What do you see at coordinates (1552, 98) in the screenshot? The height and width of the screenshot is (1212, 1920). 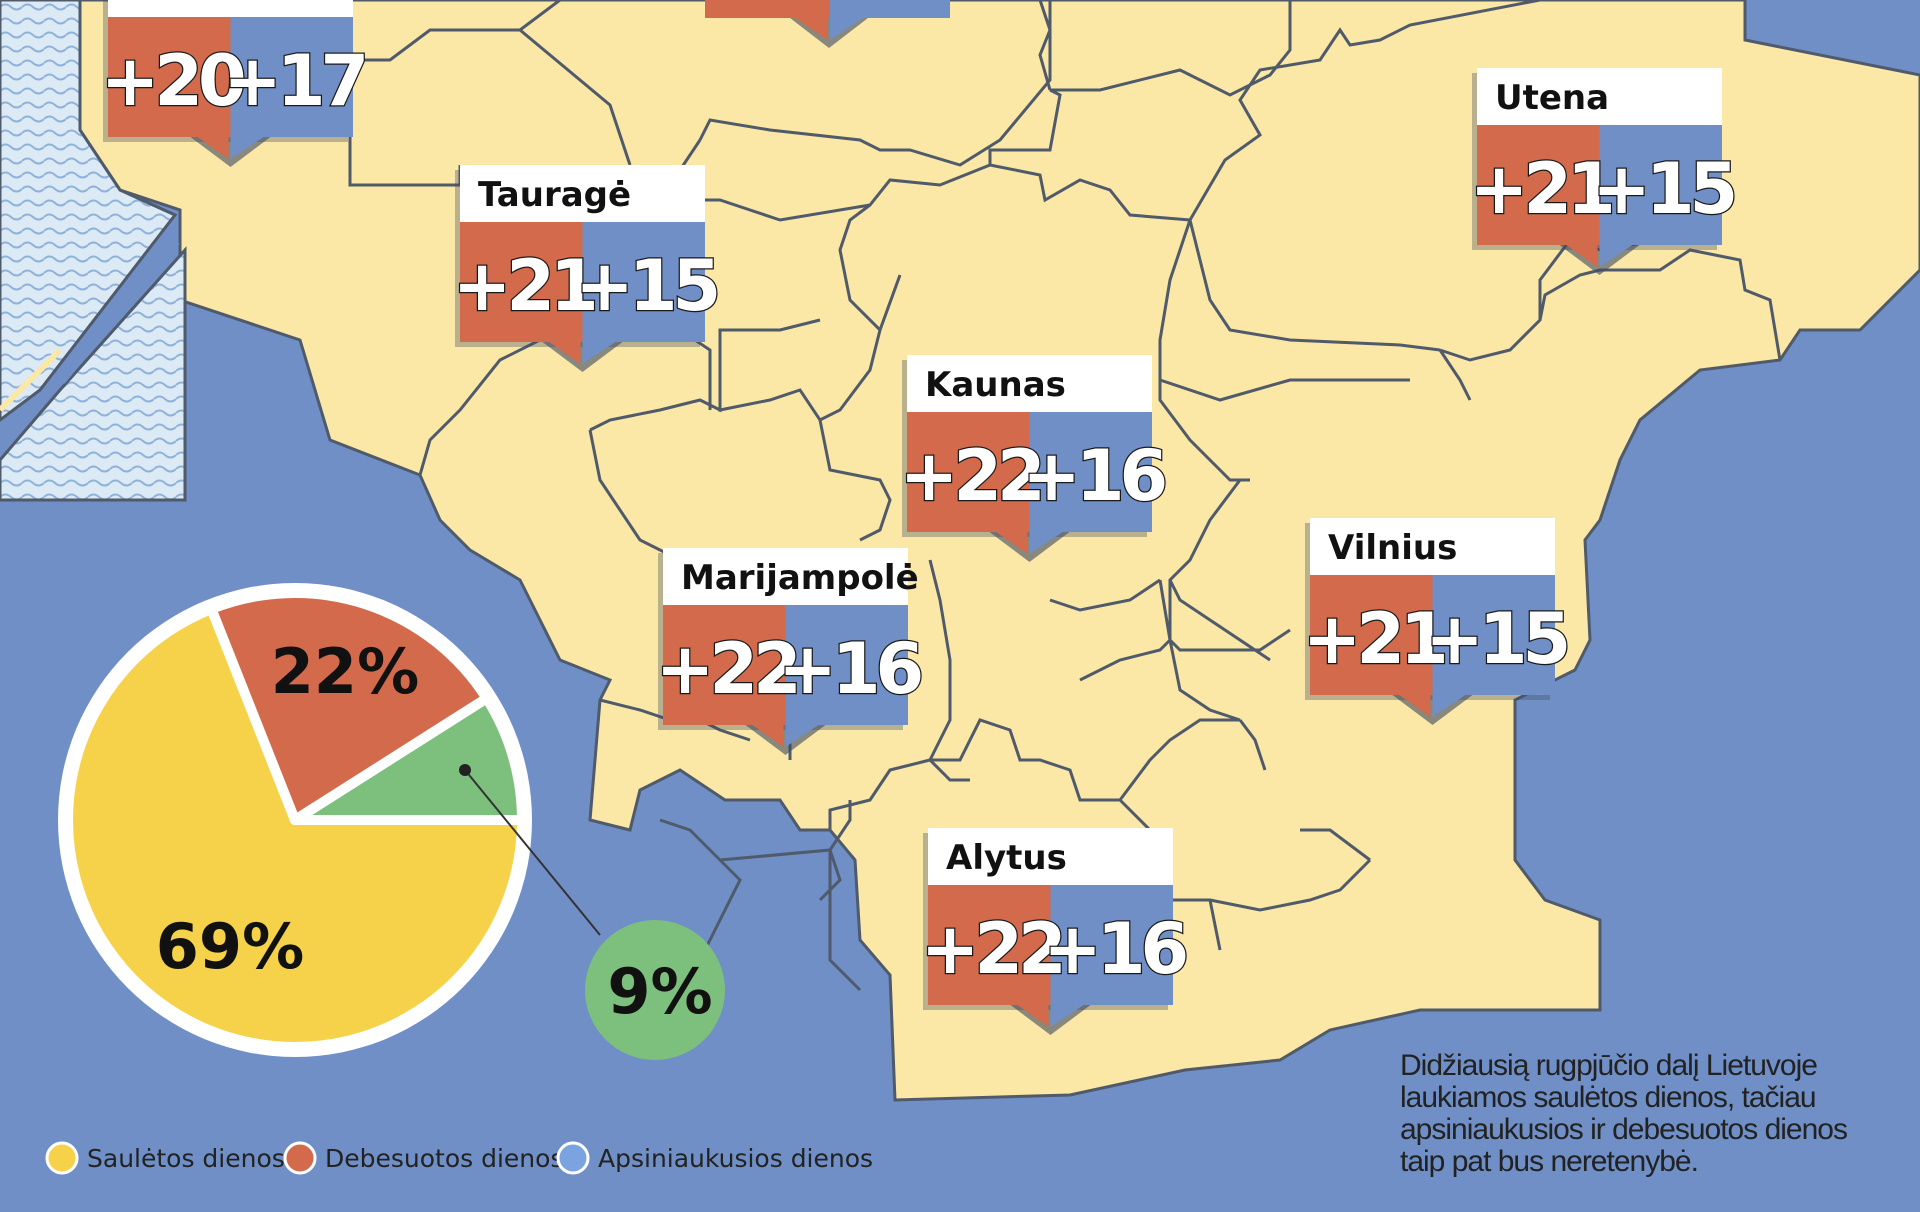 I see `city-name: Utena` at bounding box center [1552, 98].